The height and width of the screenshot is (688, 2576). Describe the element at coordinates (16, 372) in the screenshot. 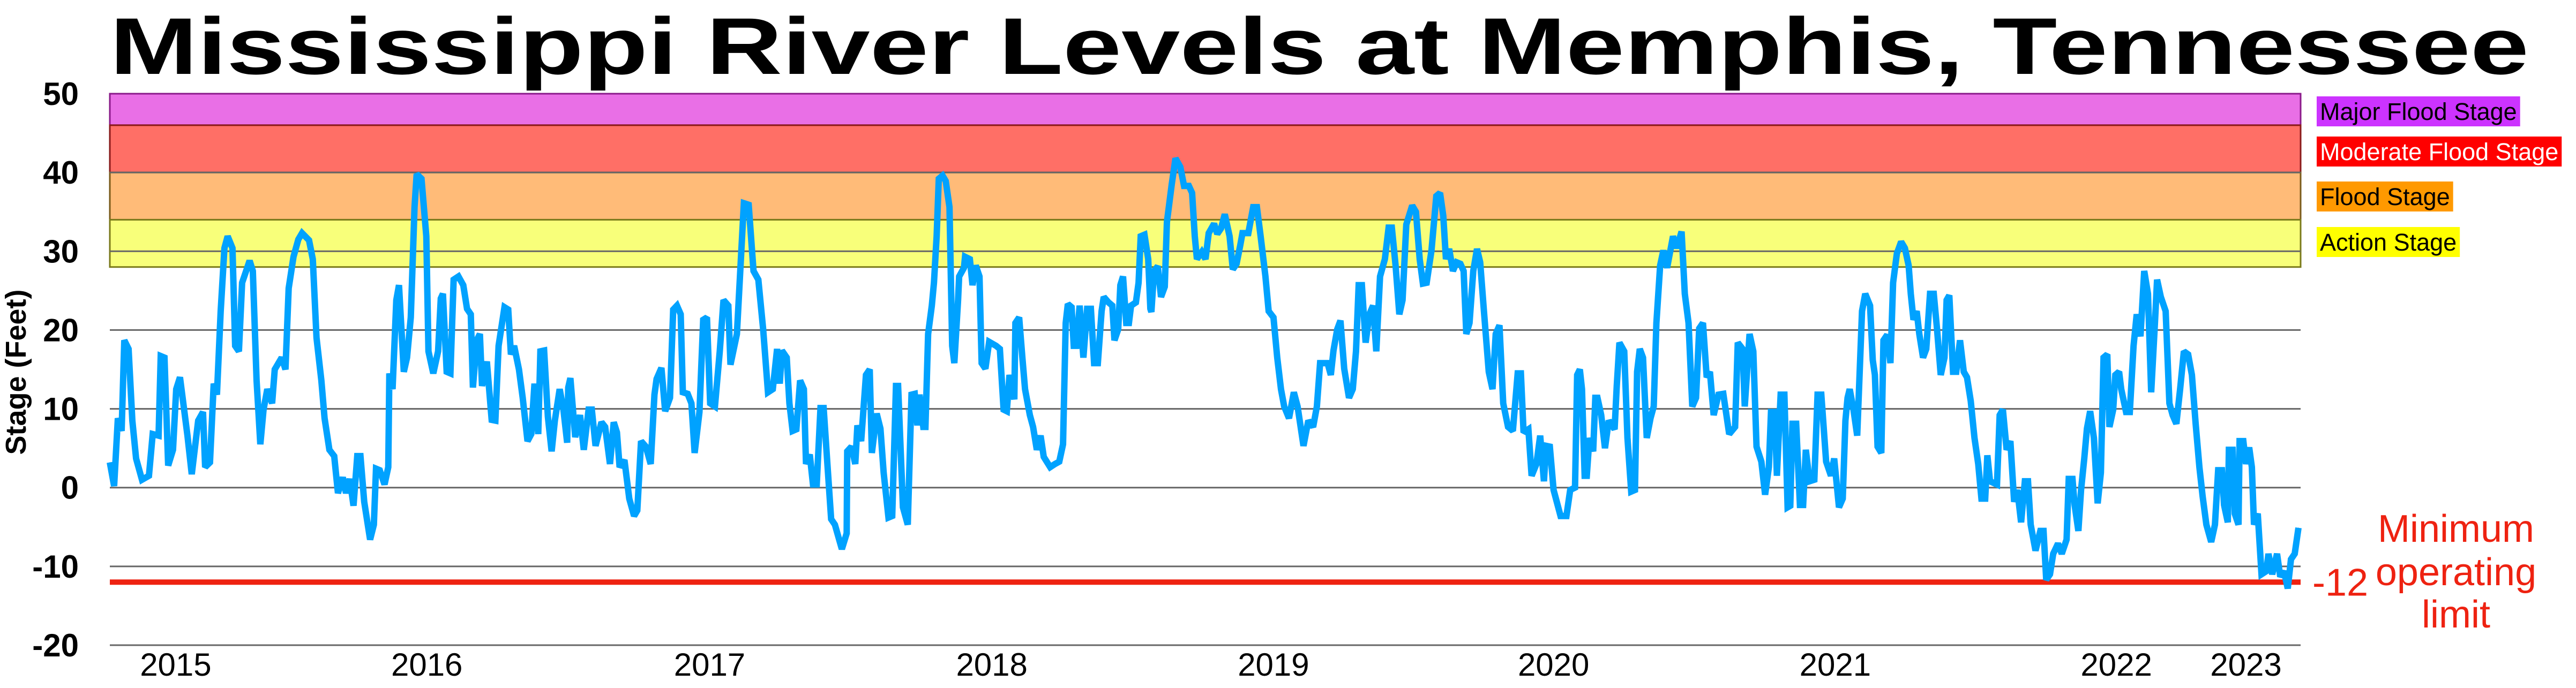

I see `y-axis-label: Stage (Feet)` at that location.